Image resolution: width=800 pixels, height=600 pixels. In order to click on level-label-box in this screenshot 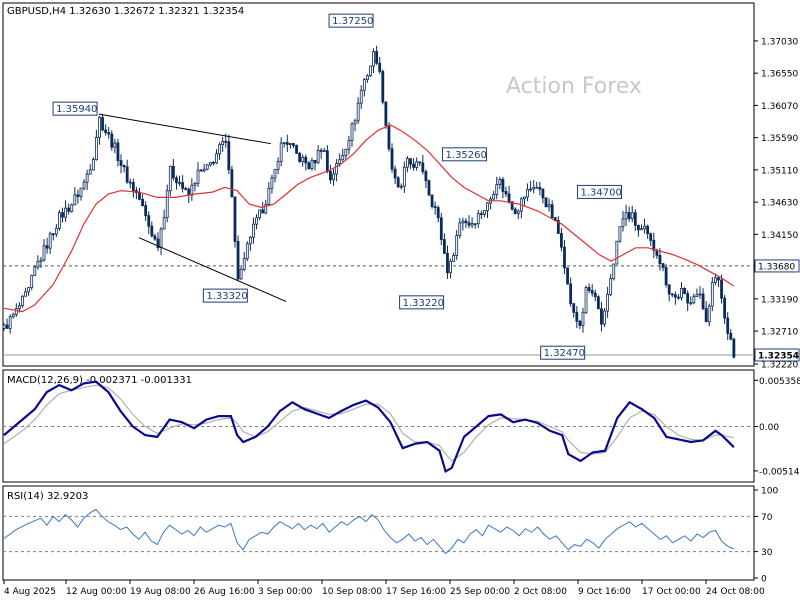, I will do `click(465, 154)`.